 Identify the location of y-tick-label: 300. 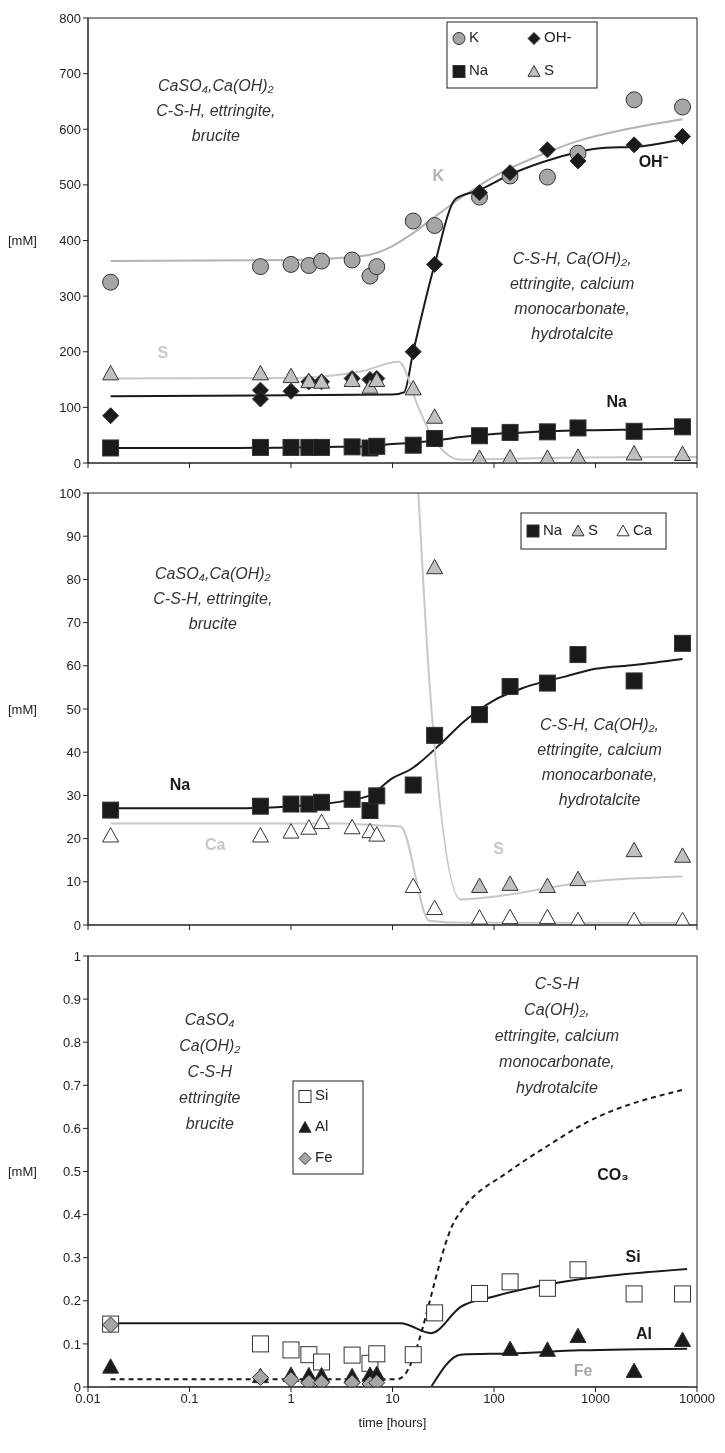
(70, 296).